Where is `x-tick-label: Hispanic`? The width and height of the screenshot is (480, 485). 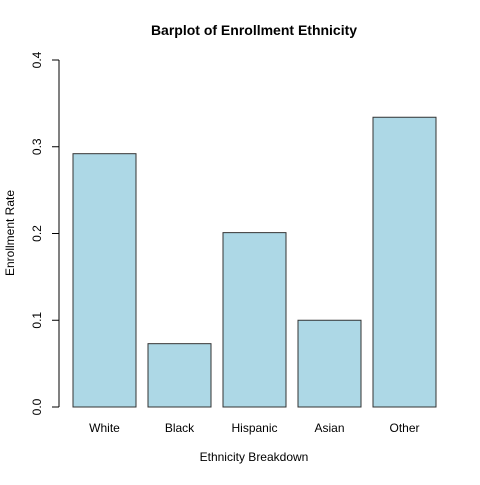
x-tick-label: Hispanic is located at coordinates (254, 428).